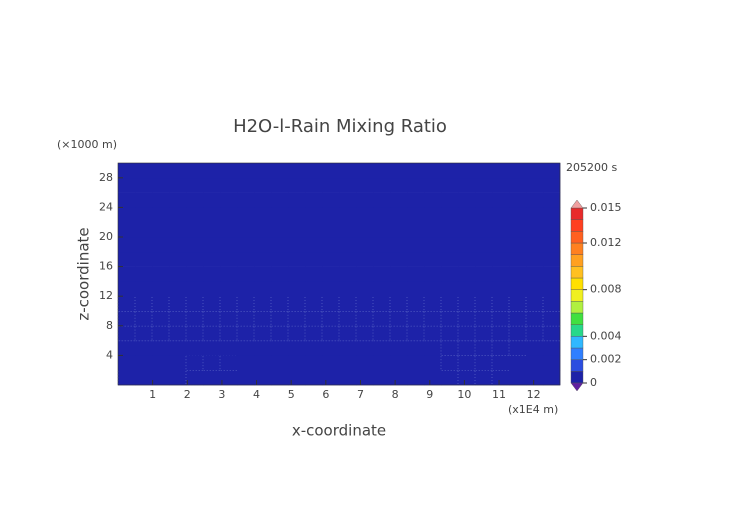 The width and height of the screenshot is (752, 532). I want to click on y-tick-label: 24, so click(106, 206).